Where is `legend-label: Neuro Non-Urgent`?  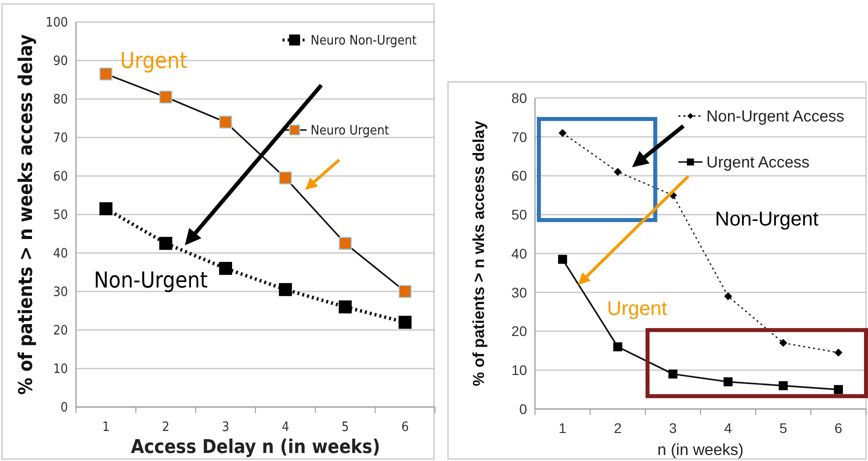
legend-label: Neuro Non-Urgent is located at coordinates (364, 41).